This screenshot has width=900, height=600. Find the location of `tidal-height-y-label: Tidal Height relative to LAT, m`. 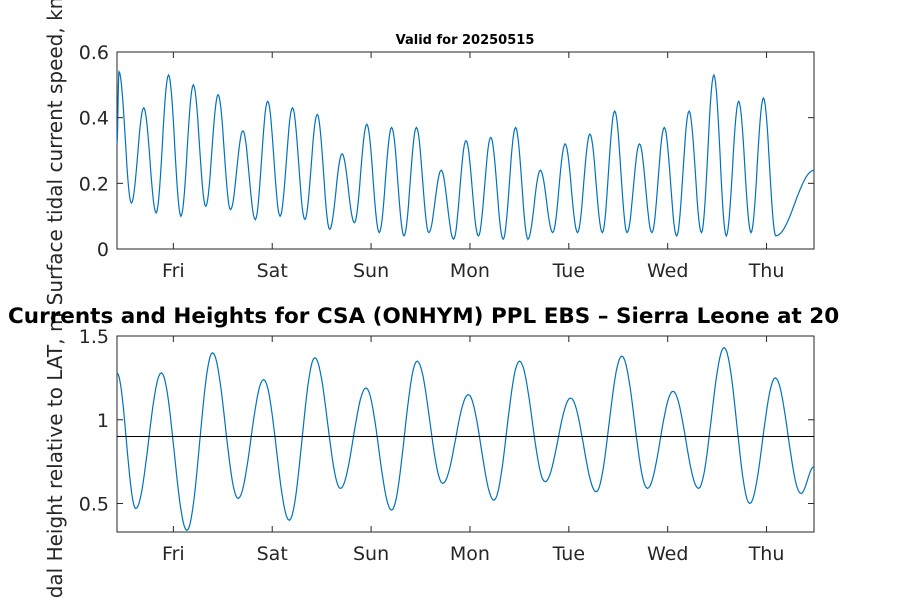

tidal-height-y-label: Tidal Height relative to LAT, m is located at coordinates (55, 456).